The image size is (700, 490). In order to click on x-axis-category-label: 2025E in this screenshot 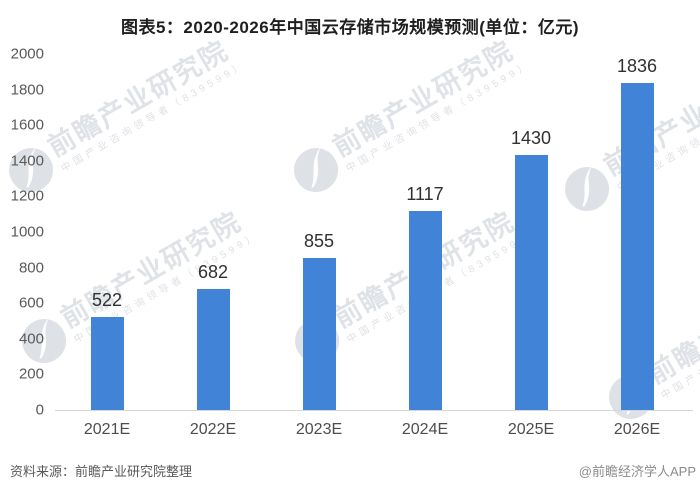, I will do `click(531, 429)`.